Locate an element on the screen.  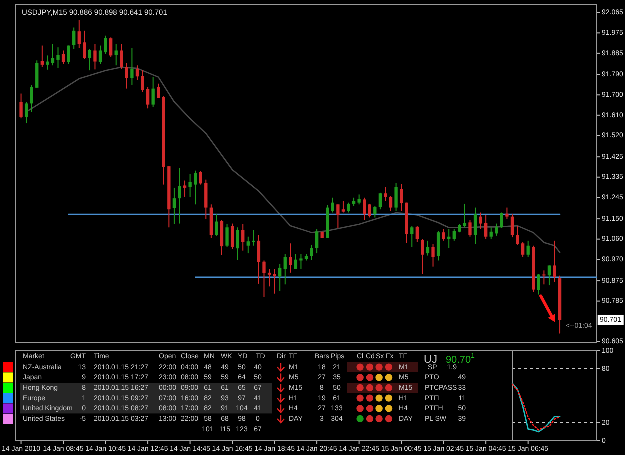
annotation: 90.70$^{1}$ is located at coordinates (461, 359).